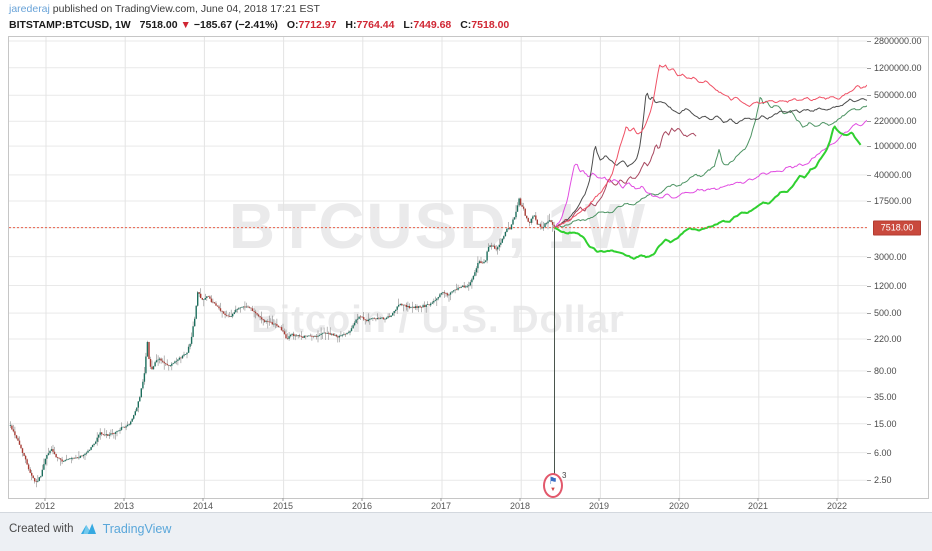  I want to click on close-value: 7518.00, so click(490, 25).